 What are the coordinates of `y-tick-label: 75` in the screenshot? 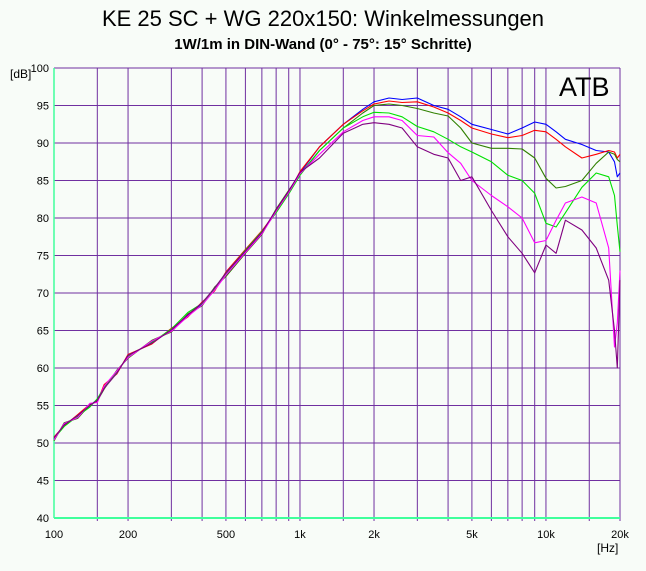 It's located at (43, 257).